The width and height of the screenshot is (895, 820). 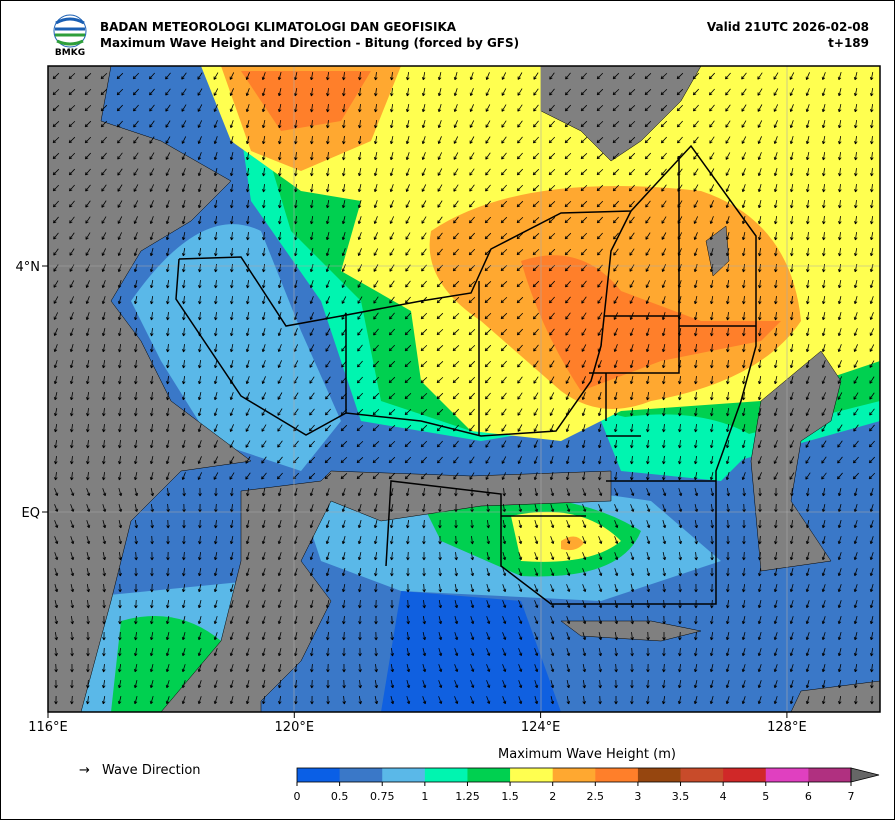 What do you see at coordinates (541, 727) in the screenshot?
I see `lon-label: 124°E` at bounding box center [541, 727].